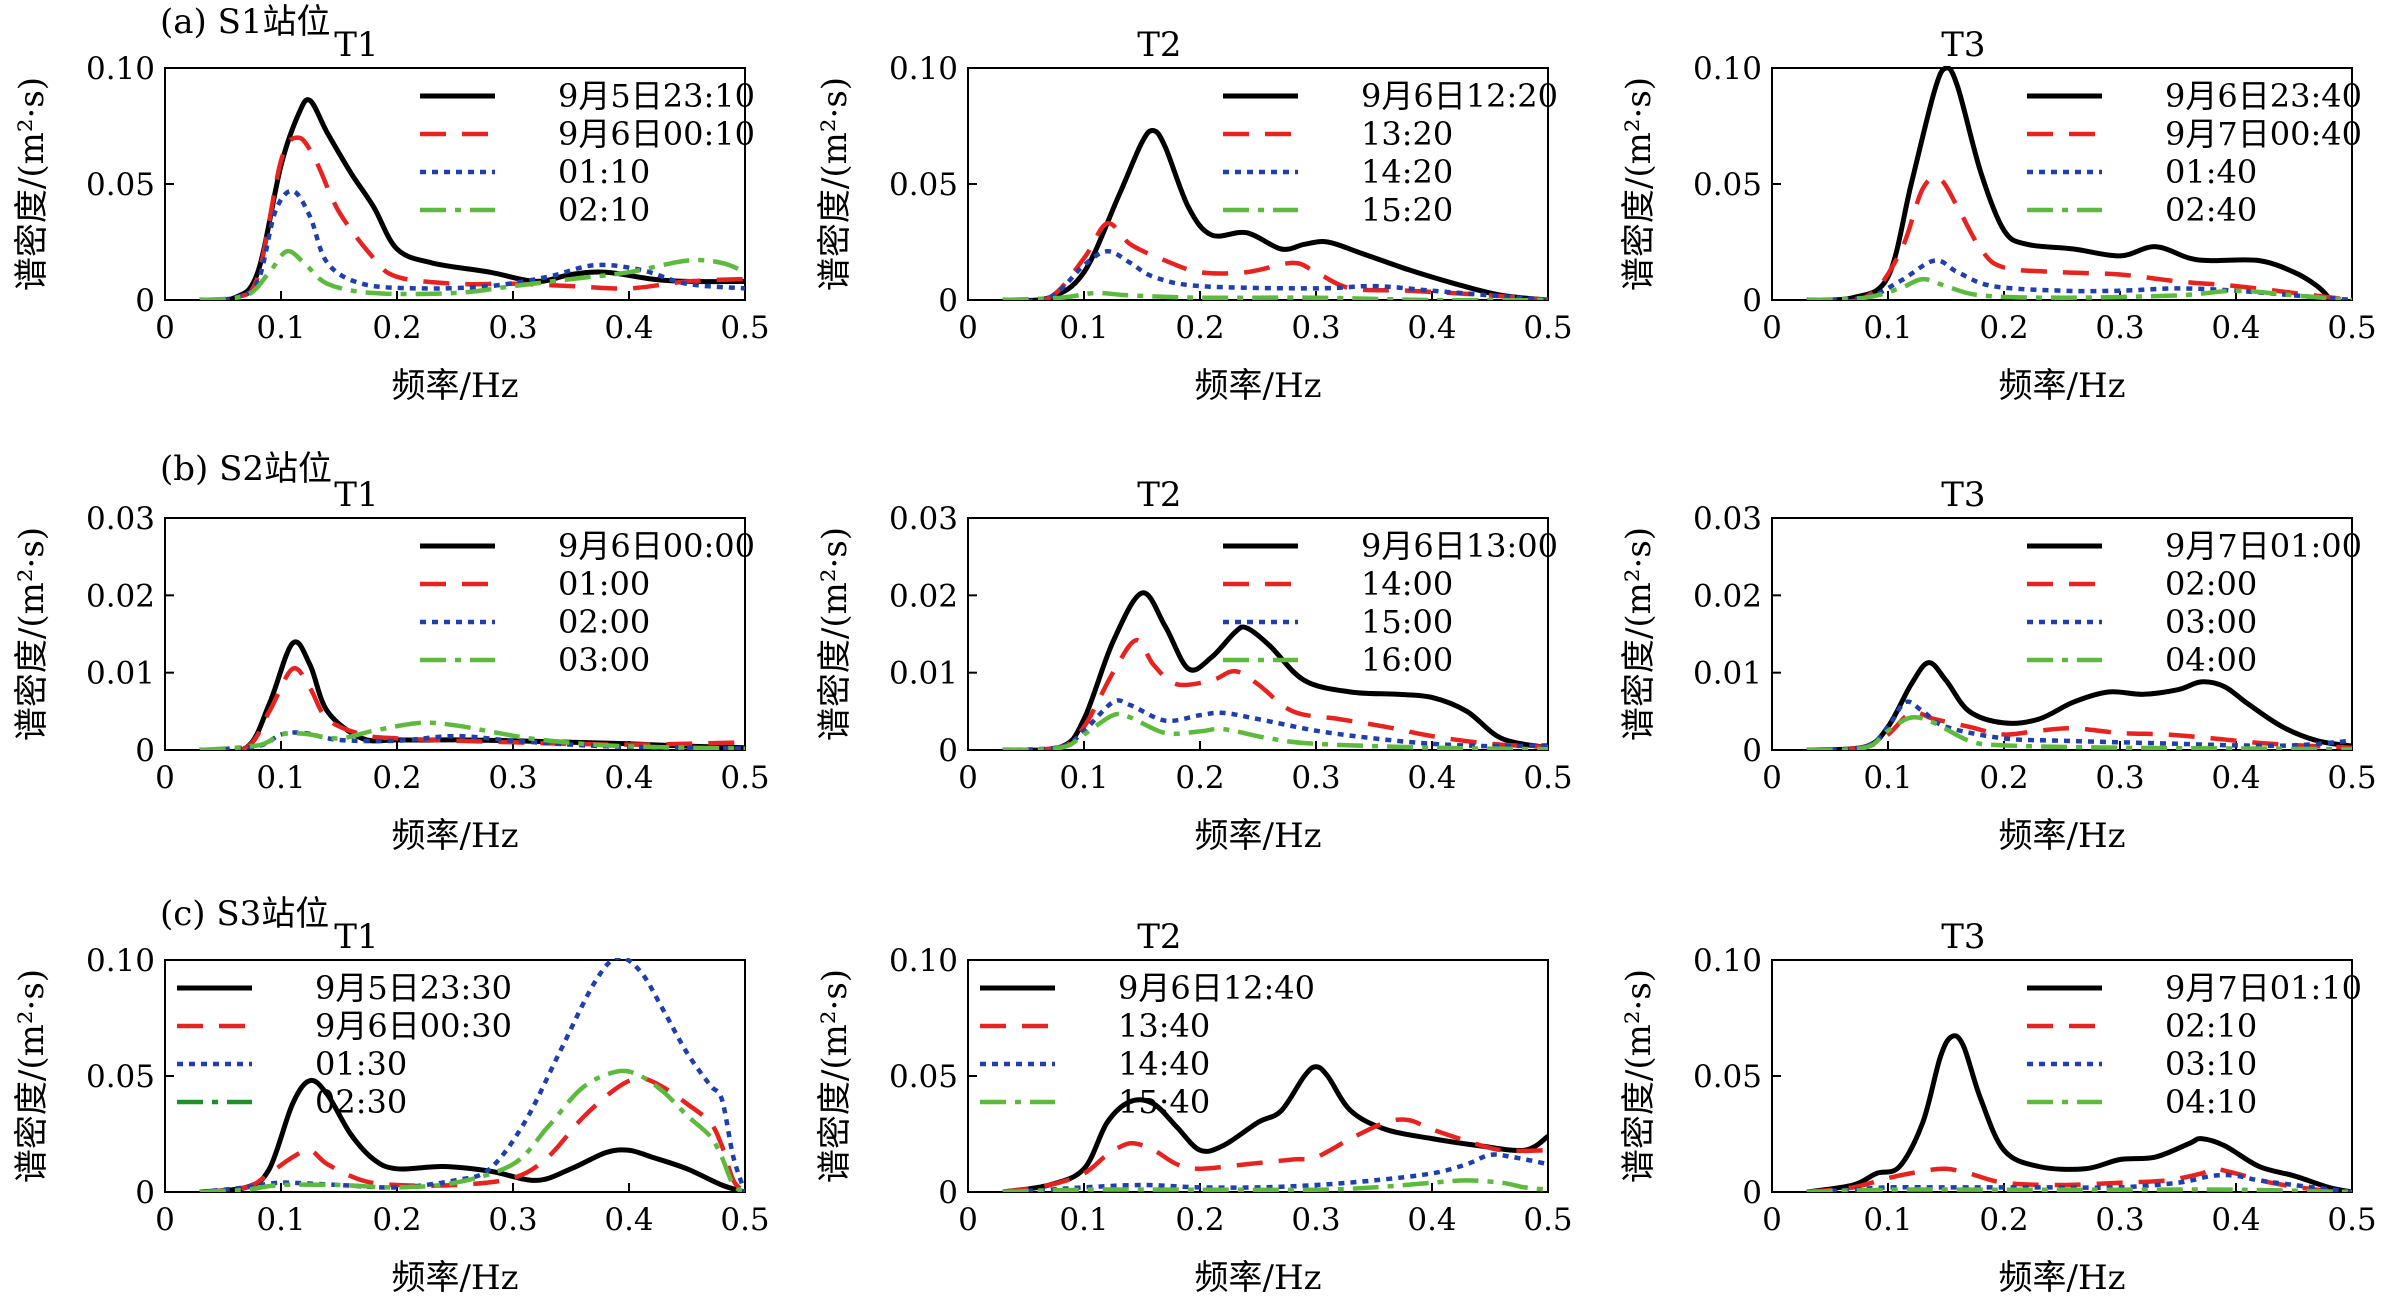 The width and height of the screenshot is (2384, 1309). I want to click on legend-label: 01:10, so click(604, 172).